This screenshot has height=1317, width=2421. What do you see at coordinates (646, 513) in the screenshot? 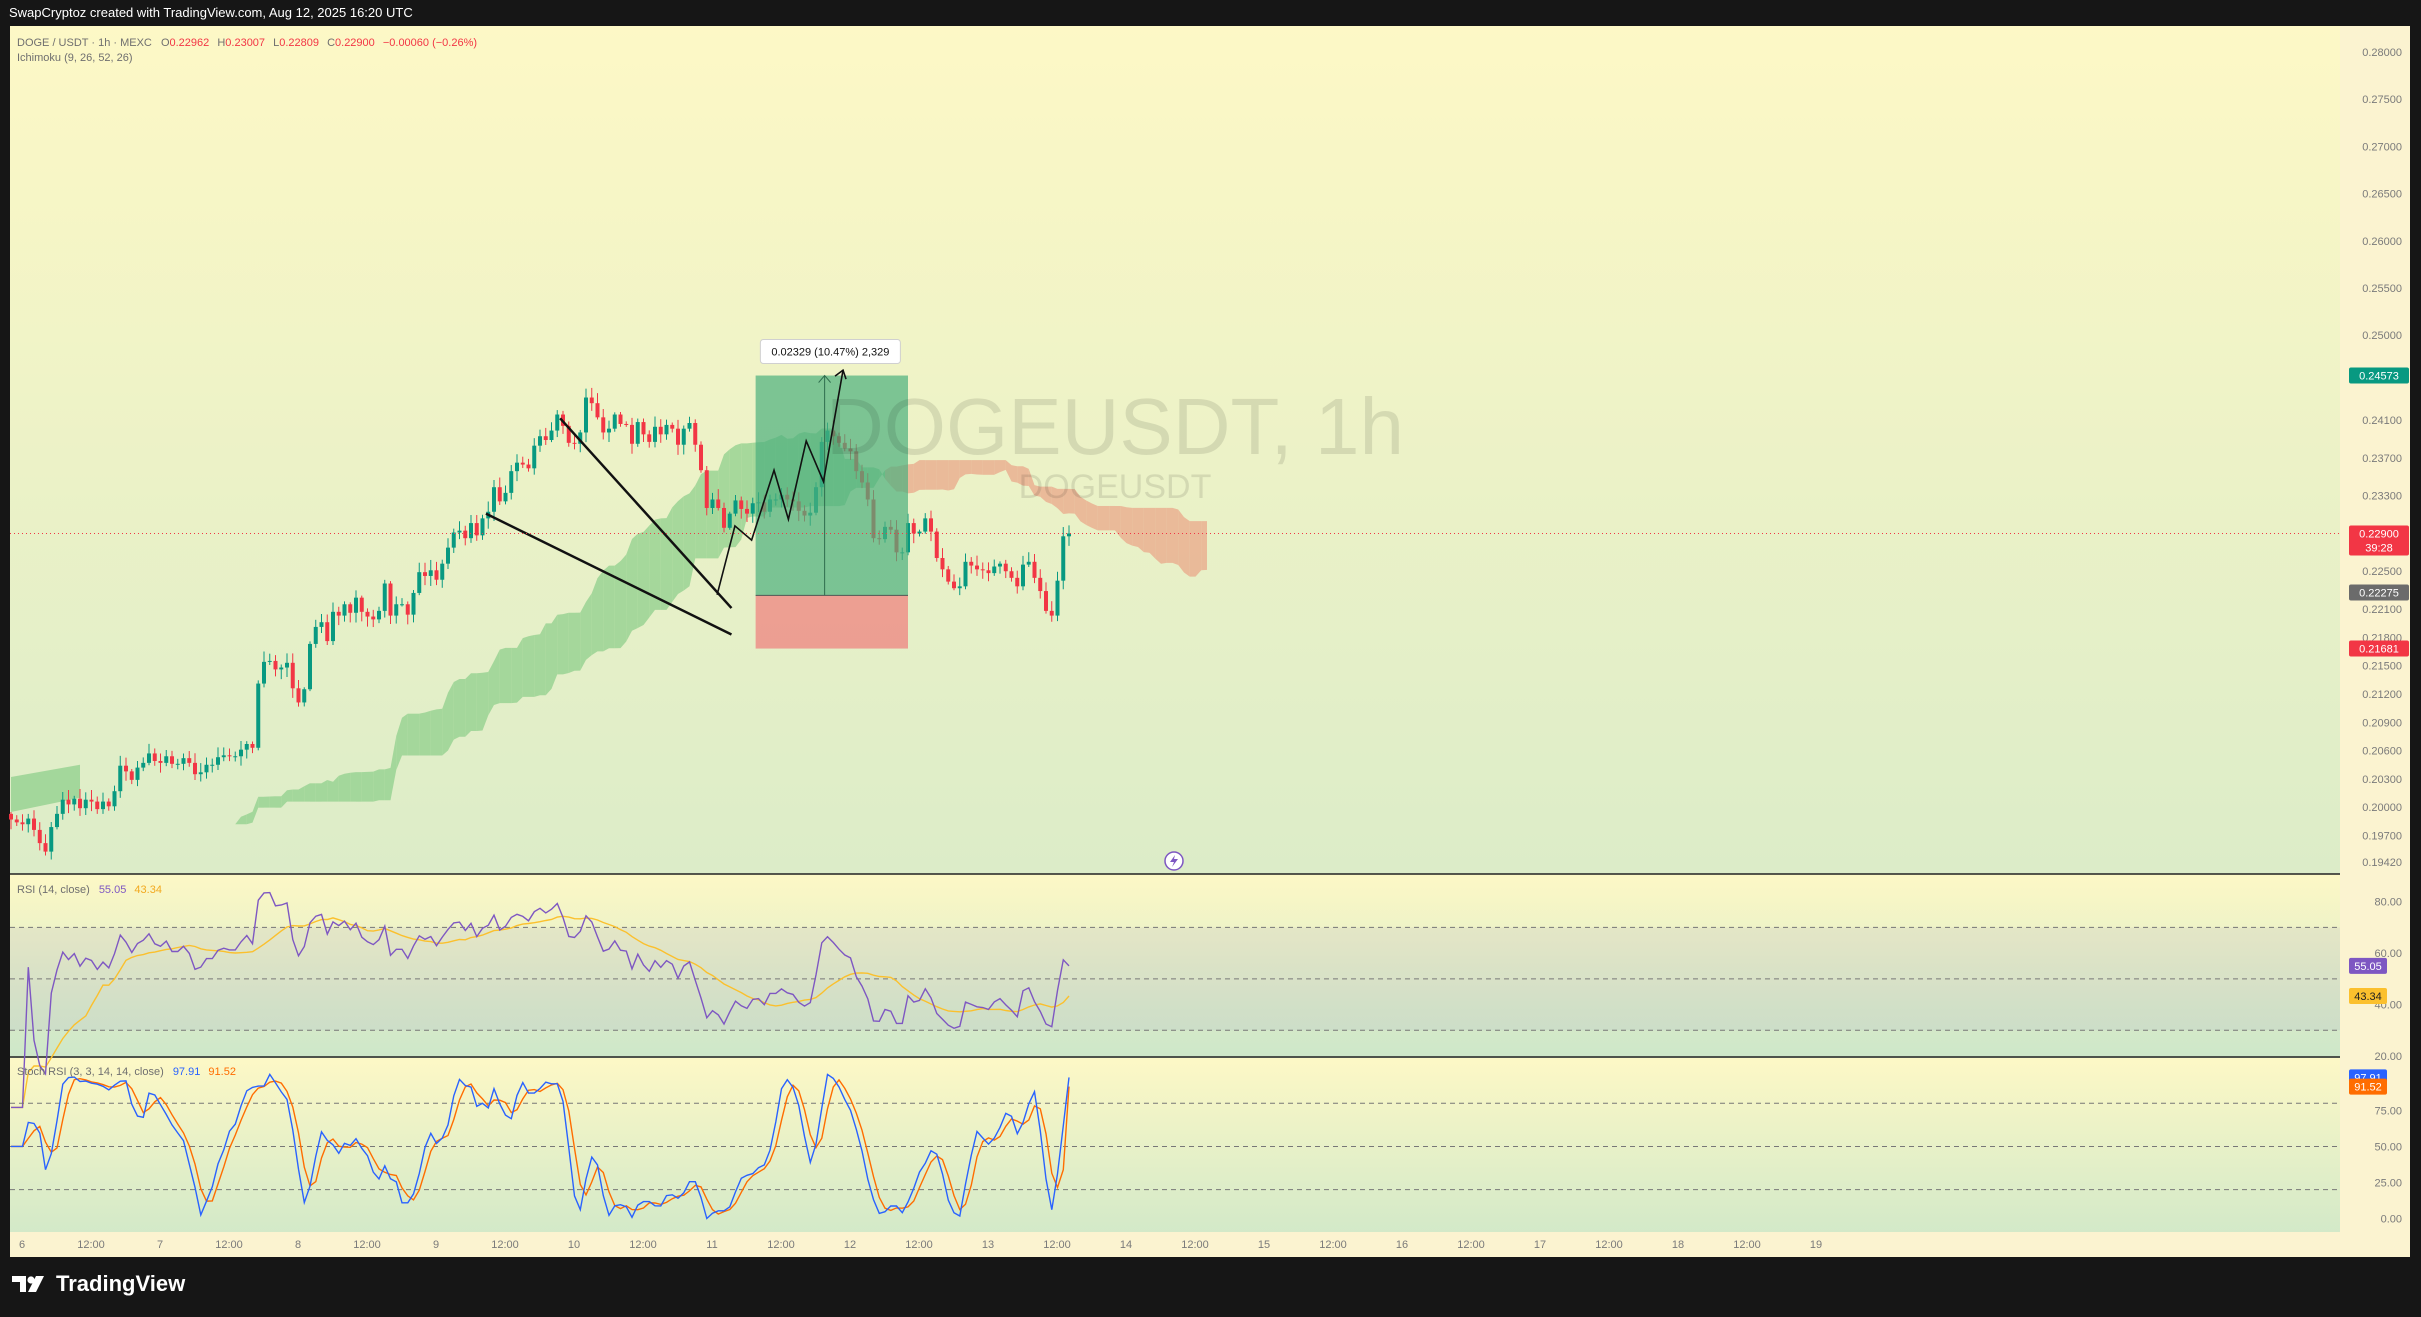
I see `trendline` at bounding box center [646, 513].